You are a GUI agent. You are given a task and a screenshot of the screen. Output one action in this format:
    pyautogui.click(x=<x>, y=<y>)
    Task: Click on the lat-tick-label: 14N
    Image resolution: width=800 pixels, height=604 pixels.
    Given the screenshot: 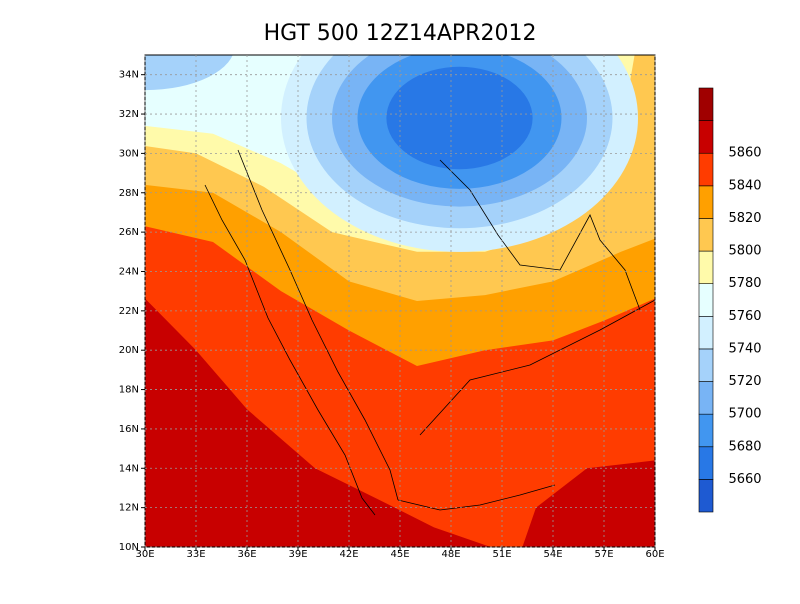 What is the action you would take?
    pyautogui.click(x=129, y=468)
    